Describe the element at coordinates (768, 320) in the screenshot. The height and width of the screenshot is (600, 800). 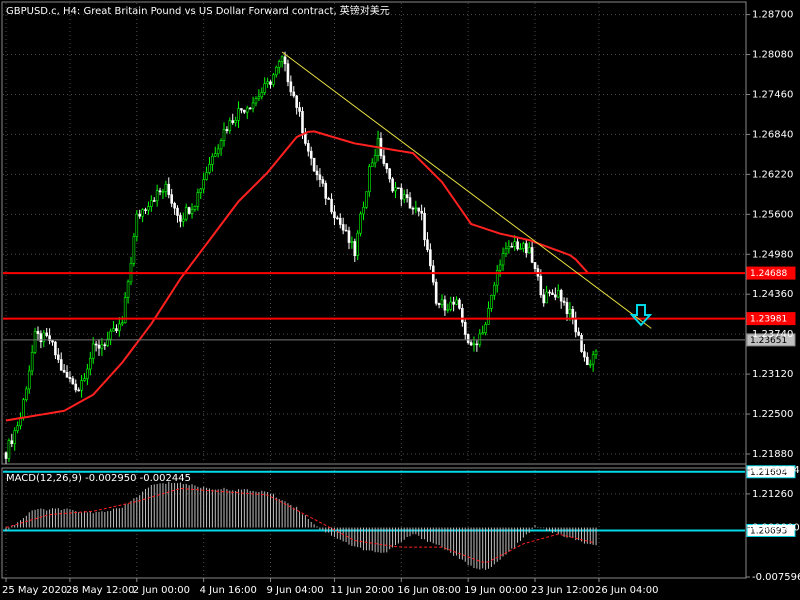
I see `level-price-label: 1.23981` at that location.